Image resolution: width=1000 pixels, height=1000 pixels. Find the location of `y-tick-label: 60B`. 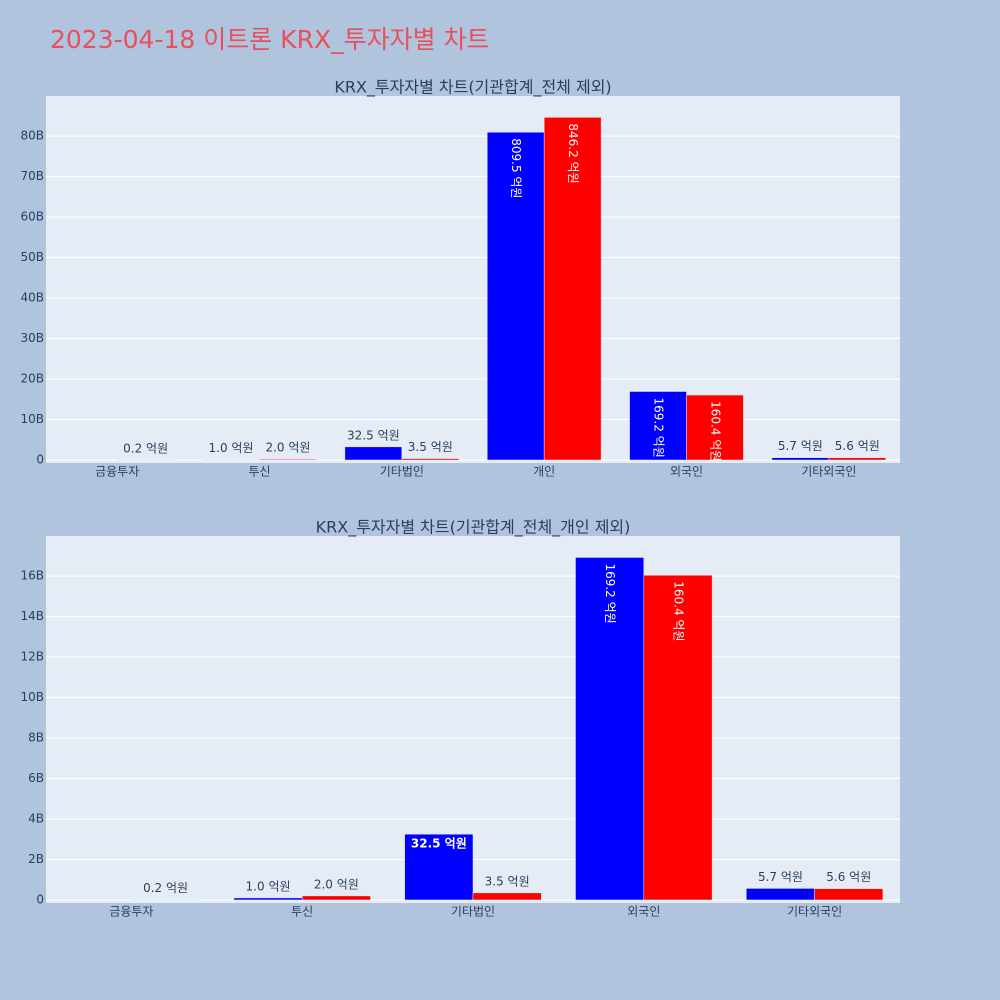

y-tick-label: 60B is located at coordinates (32, 217).